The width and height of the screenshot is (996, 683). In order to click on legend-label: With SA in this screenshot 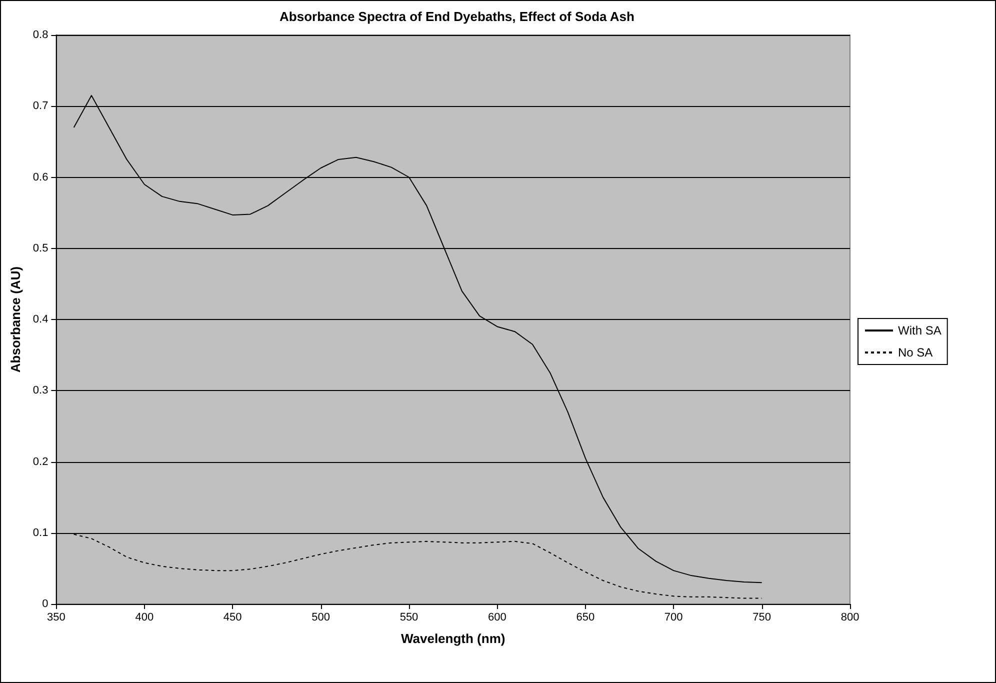, I will do `click(920, 331)`.